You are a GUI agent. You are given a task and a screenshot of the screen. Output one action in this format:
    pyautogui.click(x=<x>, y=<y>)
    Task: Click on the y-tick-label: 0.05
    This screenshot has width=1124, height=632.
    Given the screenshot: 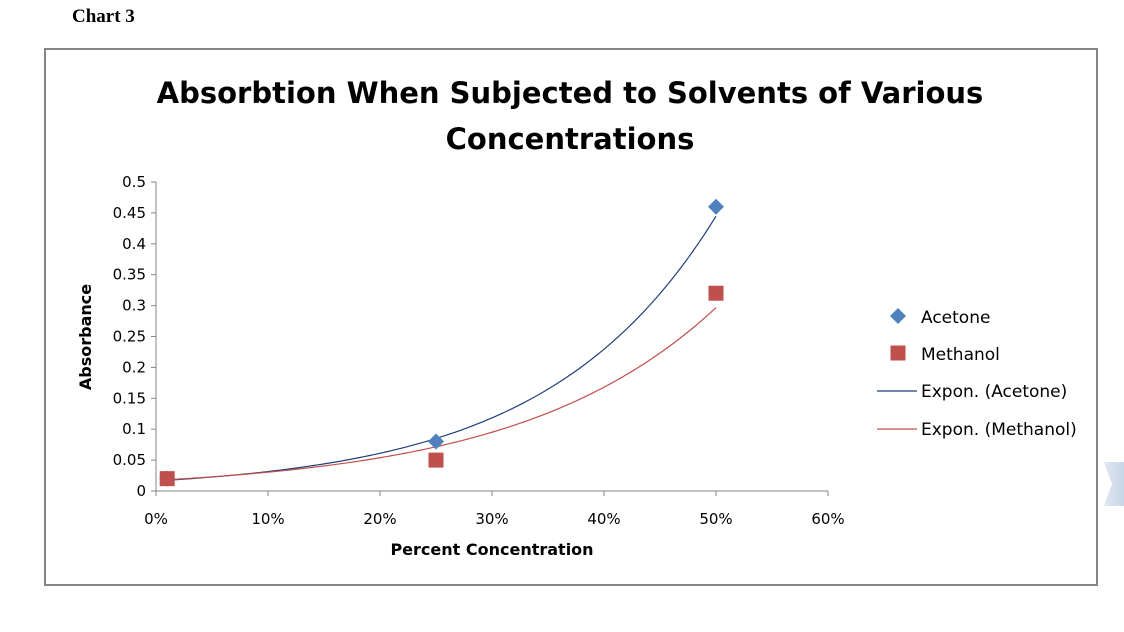 What is the action you would take?
    pyautogui.click(x=129, y=460)
    